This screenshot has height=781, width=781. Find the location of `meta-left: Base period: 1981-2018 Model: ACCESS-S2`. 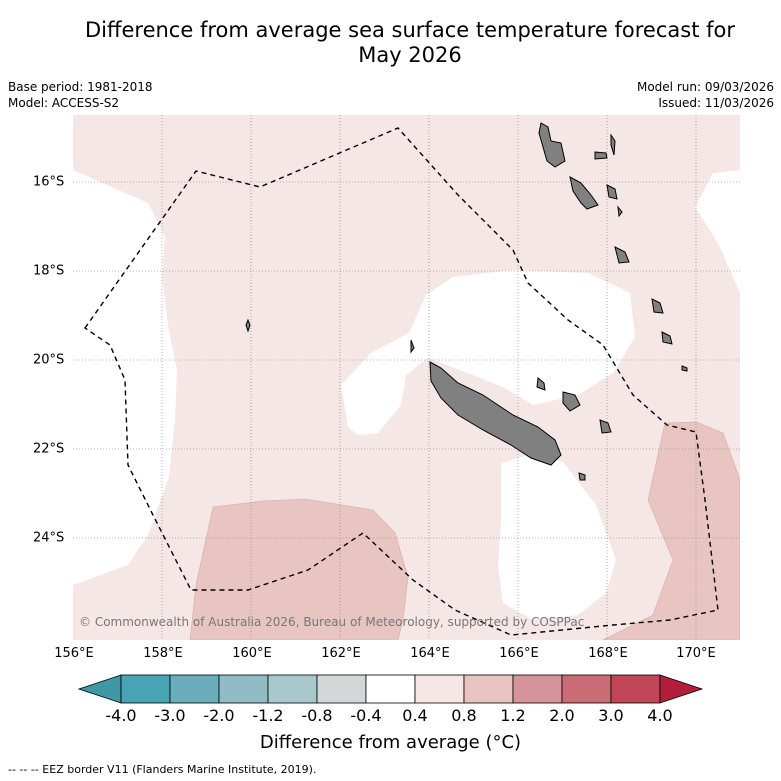

meta-left: Base period: 1981-2018 Model: ACCESS-S2 is located at coordinates (80, 95).